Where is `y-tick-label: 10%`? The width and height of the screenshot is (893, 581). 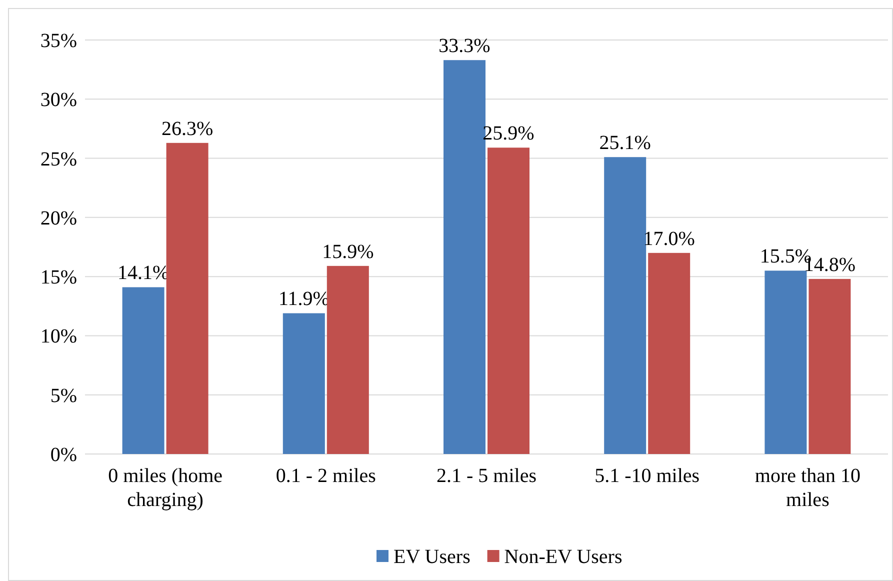
y-tick-label: 10% is located at coordinates (58, 337).